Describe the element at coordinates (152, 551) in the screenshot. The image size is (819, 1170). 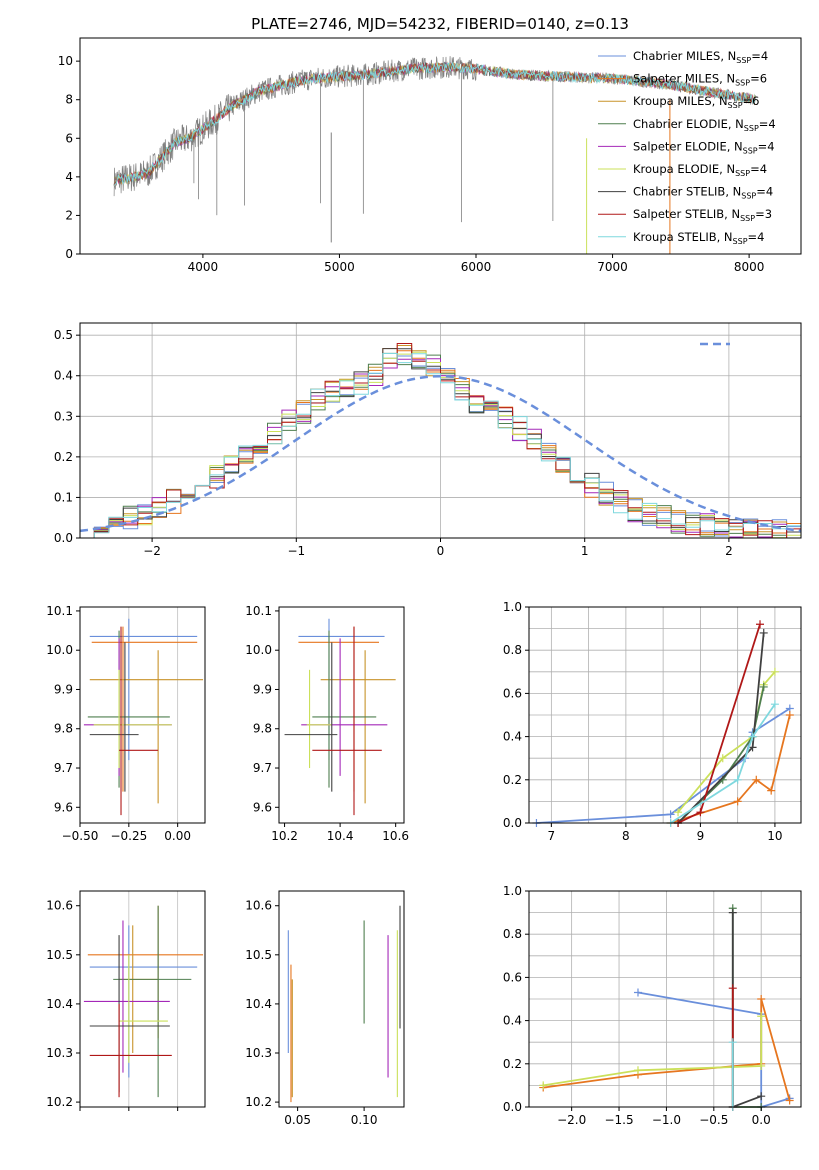
I see `x-tick-label: −2` at that location.